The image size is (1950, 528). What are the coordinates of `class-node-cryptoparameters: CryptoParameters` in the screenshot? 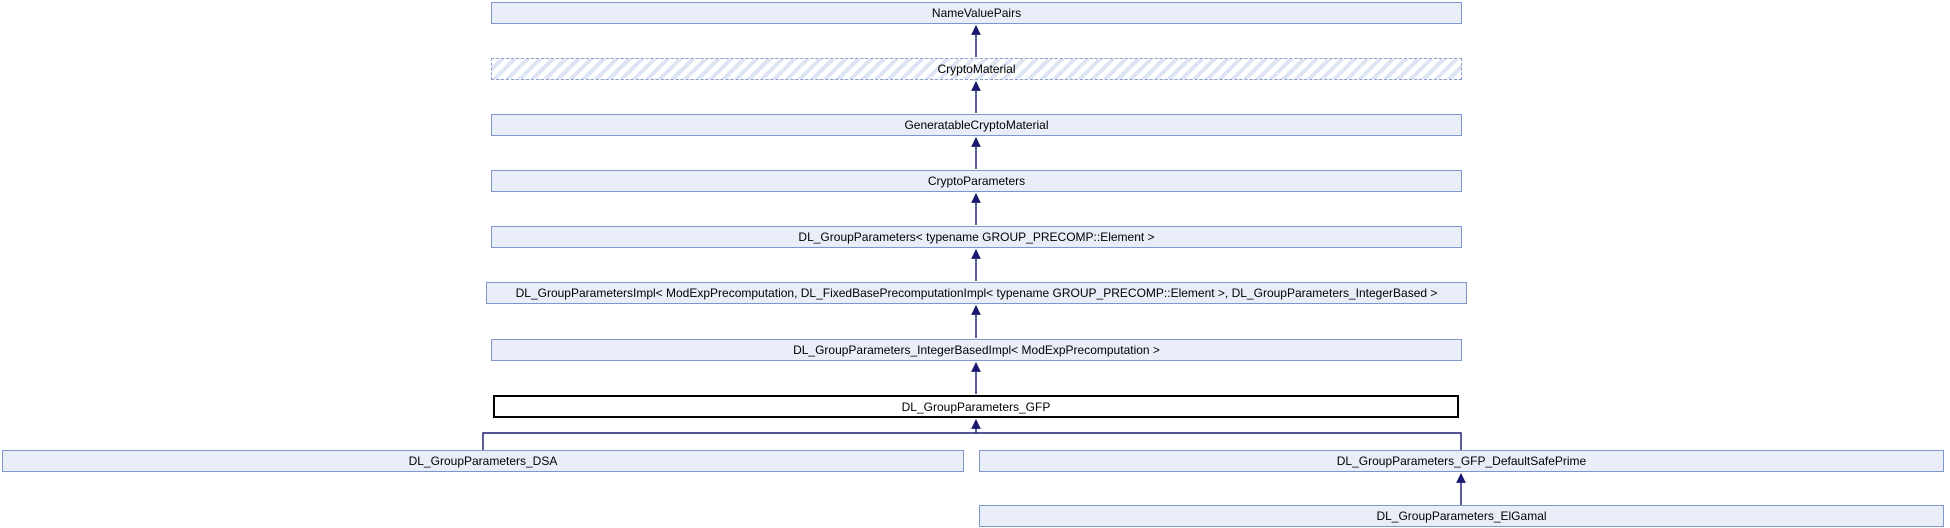 It's located at (976, 181).